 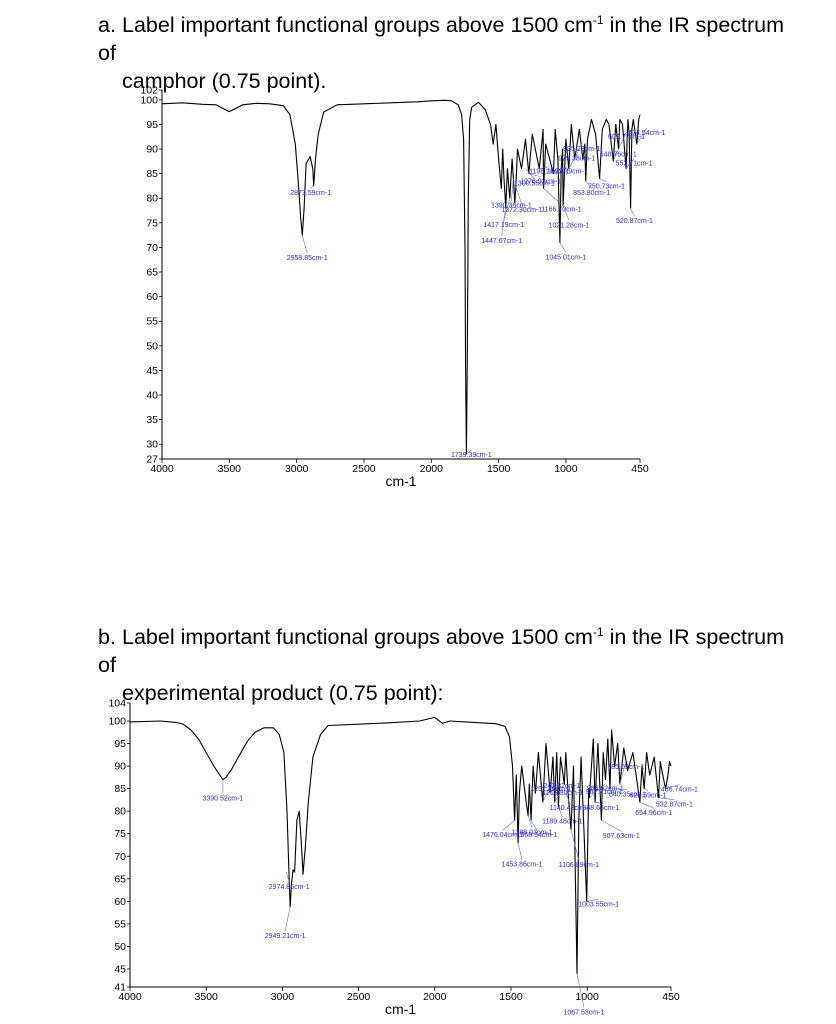 I want to click on peak-label: 853.80cm-1, so click(x=591, y=193).